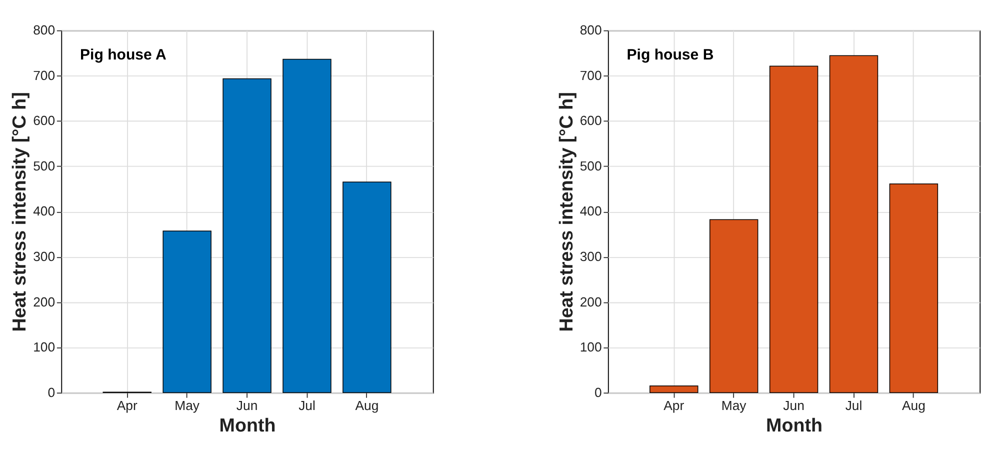 The width and height of the screenshot is (990, 457). What do you see at coordinates (670, 55) in the screenshot?
I see `annotation: Pig house B` at bounding box center [670, 55].